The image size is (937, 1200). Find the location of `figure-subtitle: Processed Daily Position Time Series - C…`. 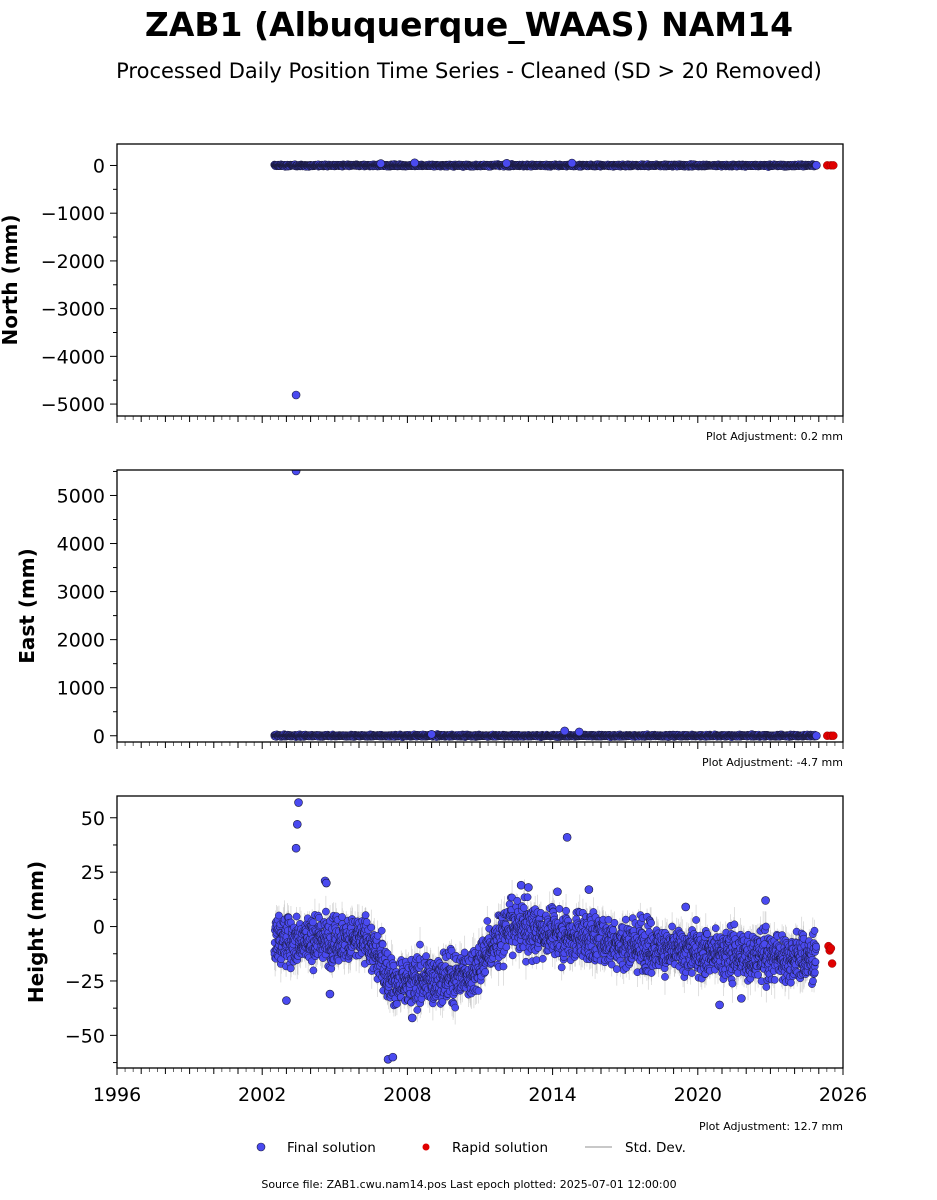

figure-subtitle: Processed Daily Position Time Series - C… is located at coordinates (469, 71).